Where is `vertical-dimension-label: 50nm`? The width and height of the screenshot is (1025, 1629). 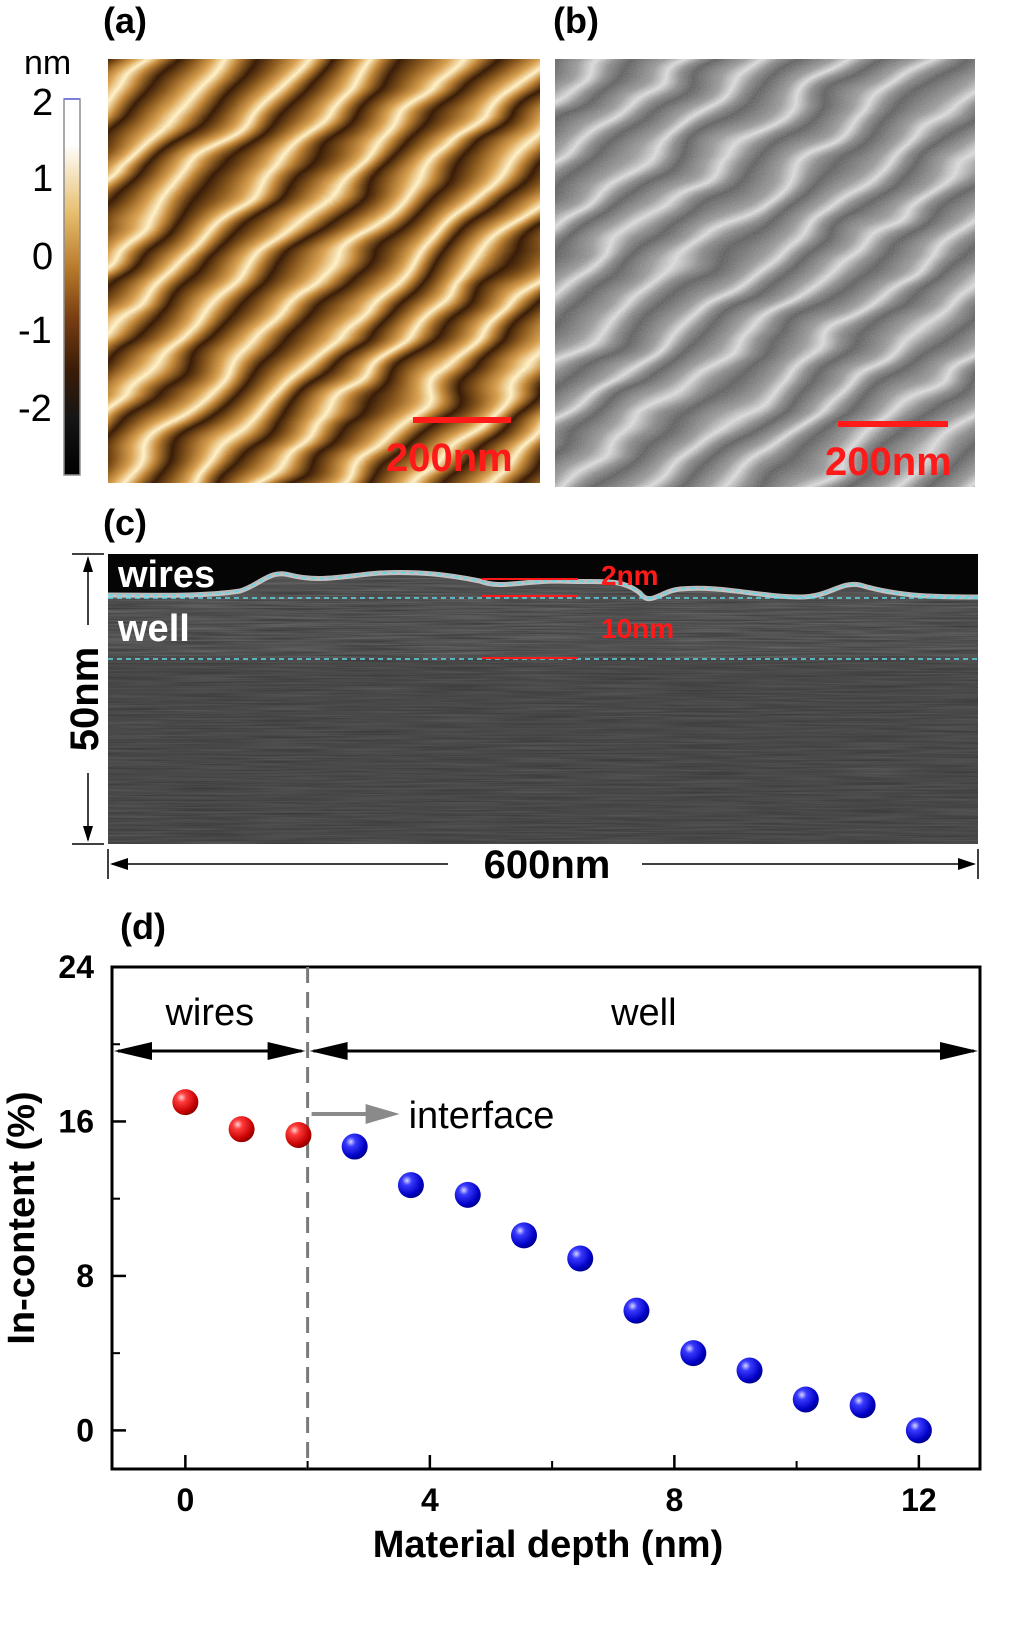 vertical-dimension-label: 50nm is located at coordinates (85, 699).